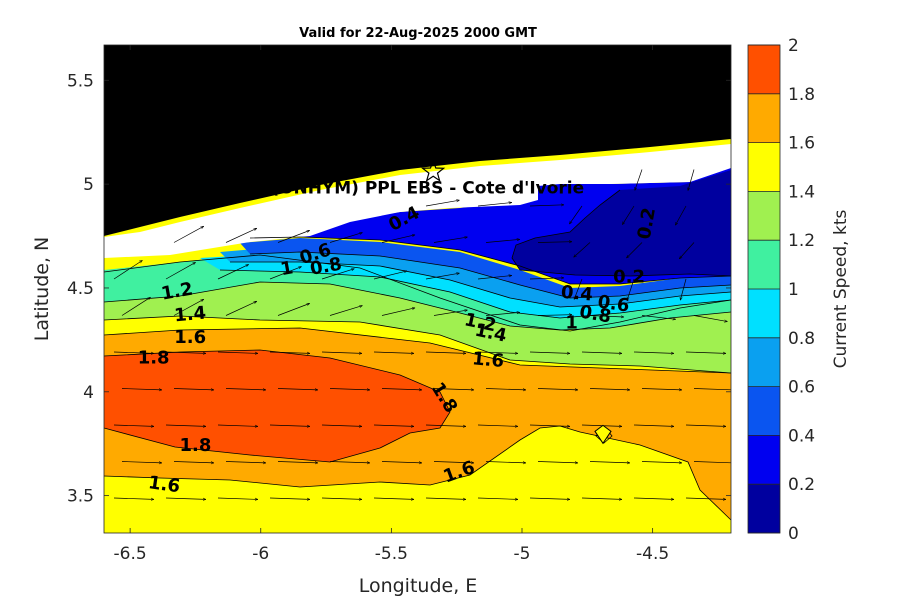 The image size is (900, 600). Describe the element at coordinates (80, 289) in the screenshot. I see `y-tick-label: 4.5` at that location.